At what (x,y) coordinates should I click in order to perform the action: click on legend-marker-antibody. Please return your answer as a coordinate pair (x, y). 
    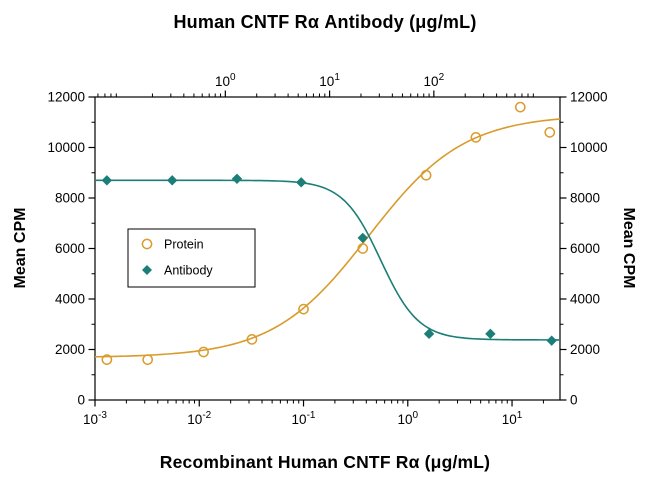
    Looking at the image, I should click on (147, 270).